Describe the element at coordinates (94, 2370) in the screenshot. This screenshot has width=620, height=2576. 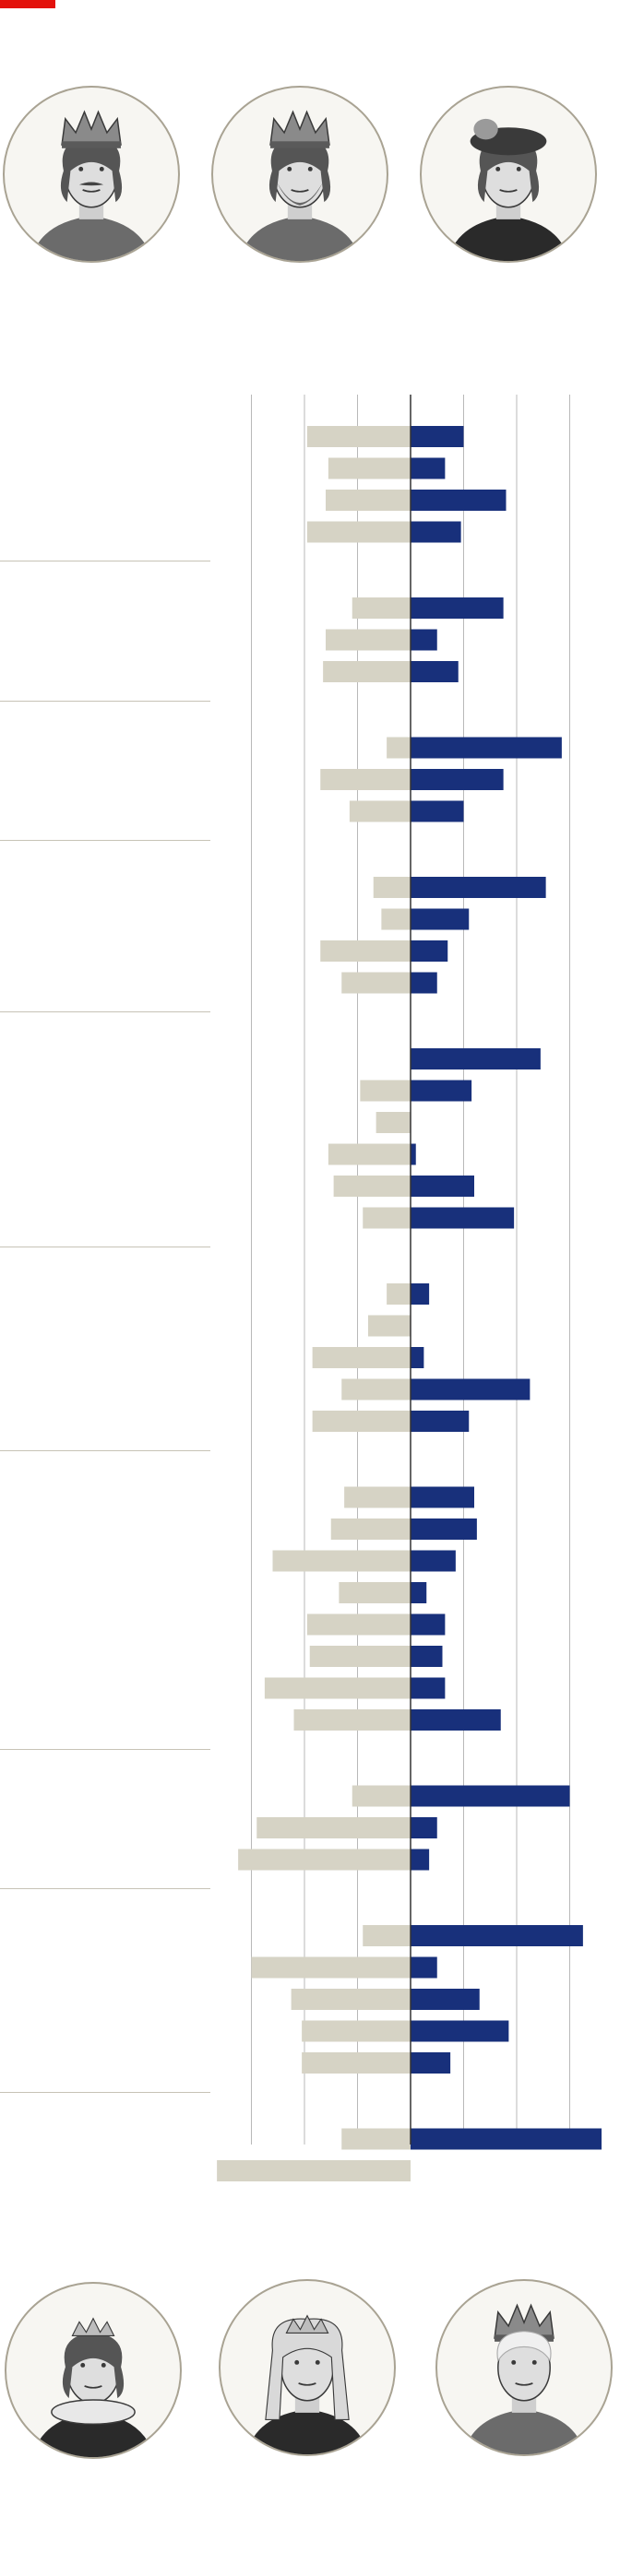
I see `queen-elizabeth-i-portrait-icon` at that location.